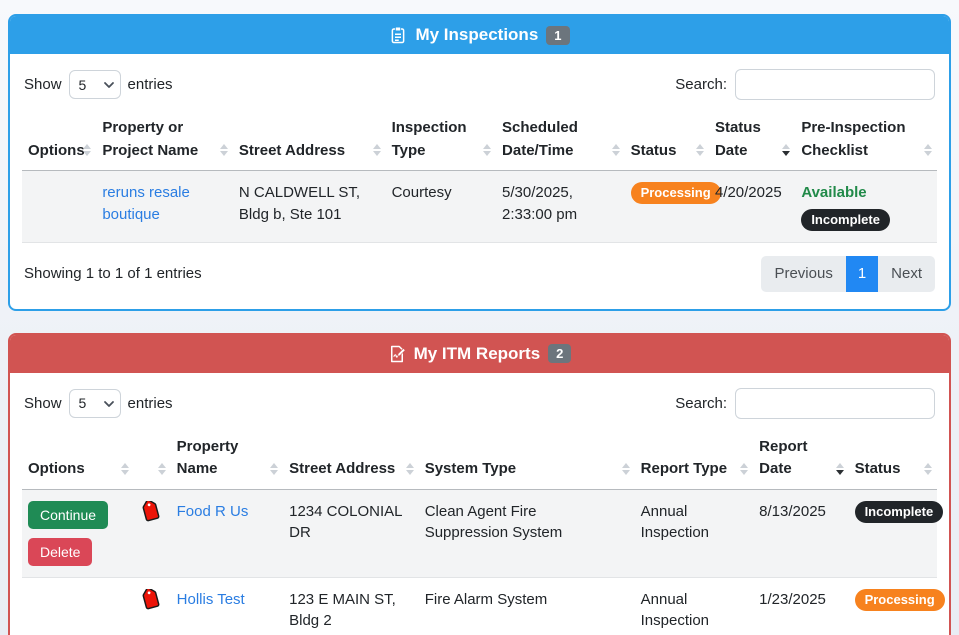 The width and height of the screenshot is (959, 635). I want to click on itm-count-badge: 2, so click(560, 354).